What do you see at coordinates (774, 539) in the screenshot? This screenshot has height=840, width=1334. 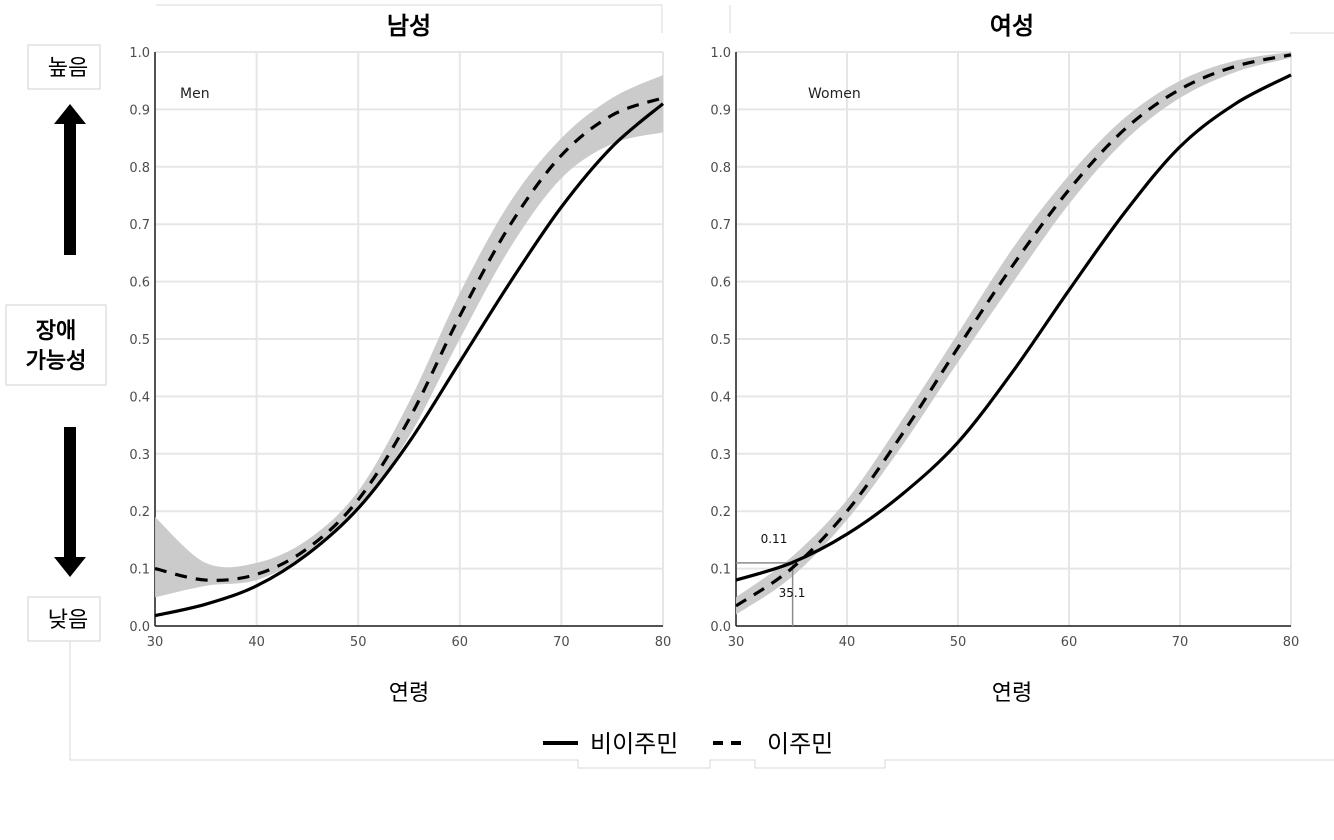 I see `women-annotation-y-value: 0.11` at bounding box center [774, 539].